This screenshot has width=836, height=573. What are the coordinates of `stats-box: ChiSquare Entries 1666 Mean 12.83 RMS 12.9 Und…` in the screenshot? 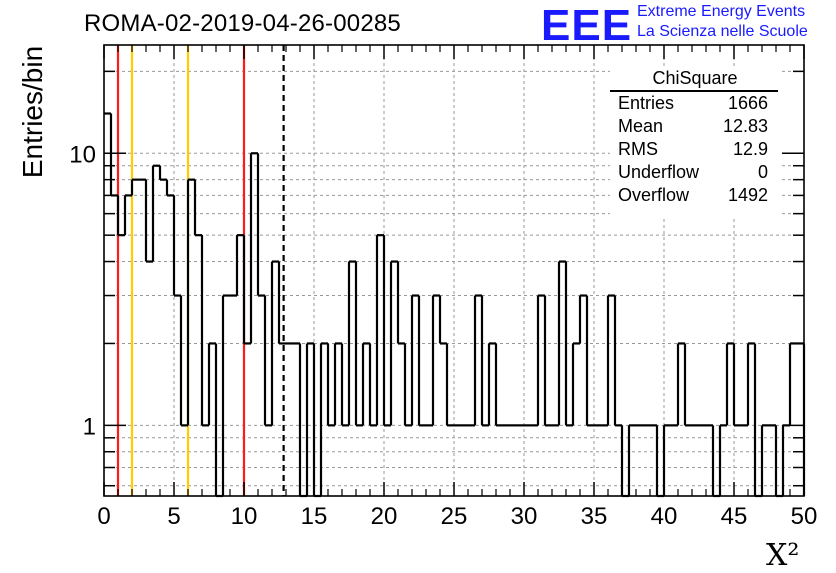 It's located at (695, 141).